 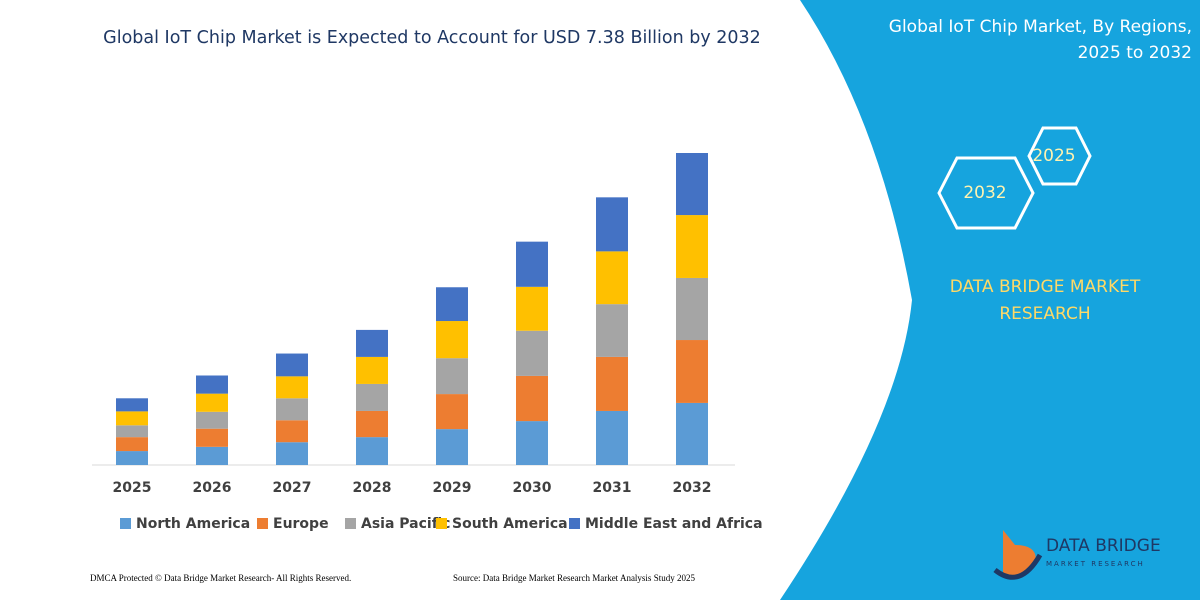 I want to click on x-tick-label: 2025, so click(x=132, y=488).